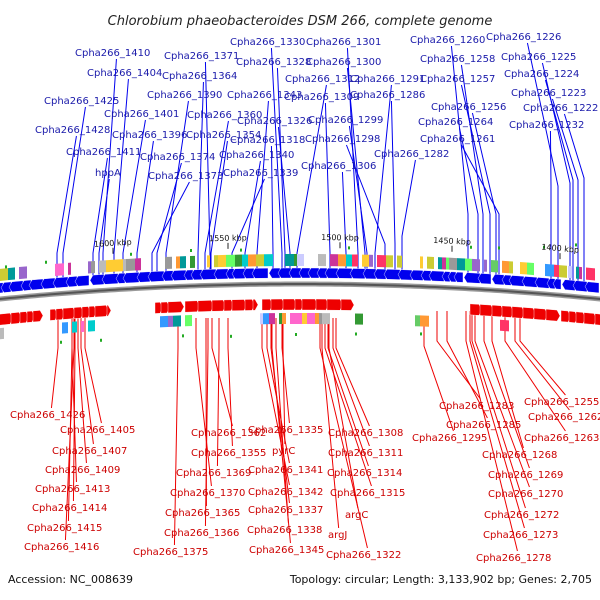 The image size is (600, 600). Describe the element at coordinates (201, 56) in the screenshot. I see `forward-gene-label: Cpha266_1371` at that location.